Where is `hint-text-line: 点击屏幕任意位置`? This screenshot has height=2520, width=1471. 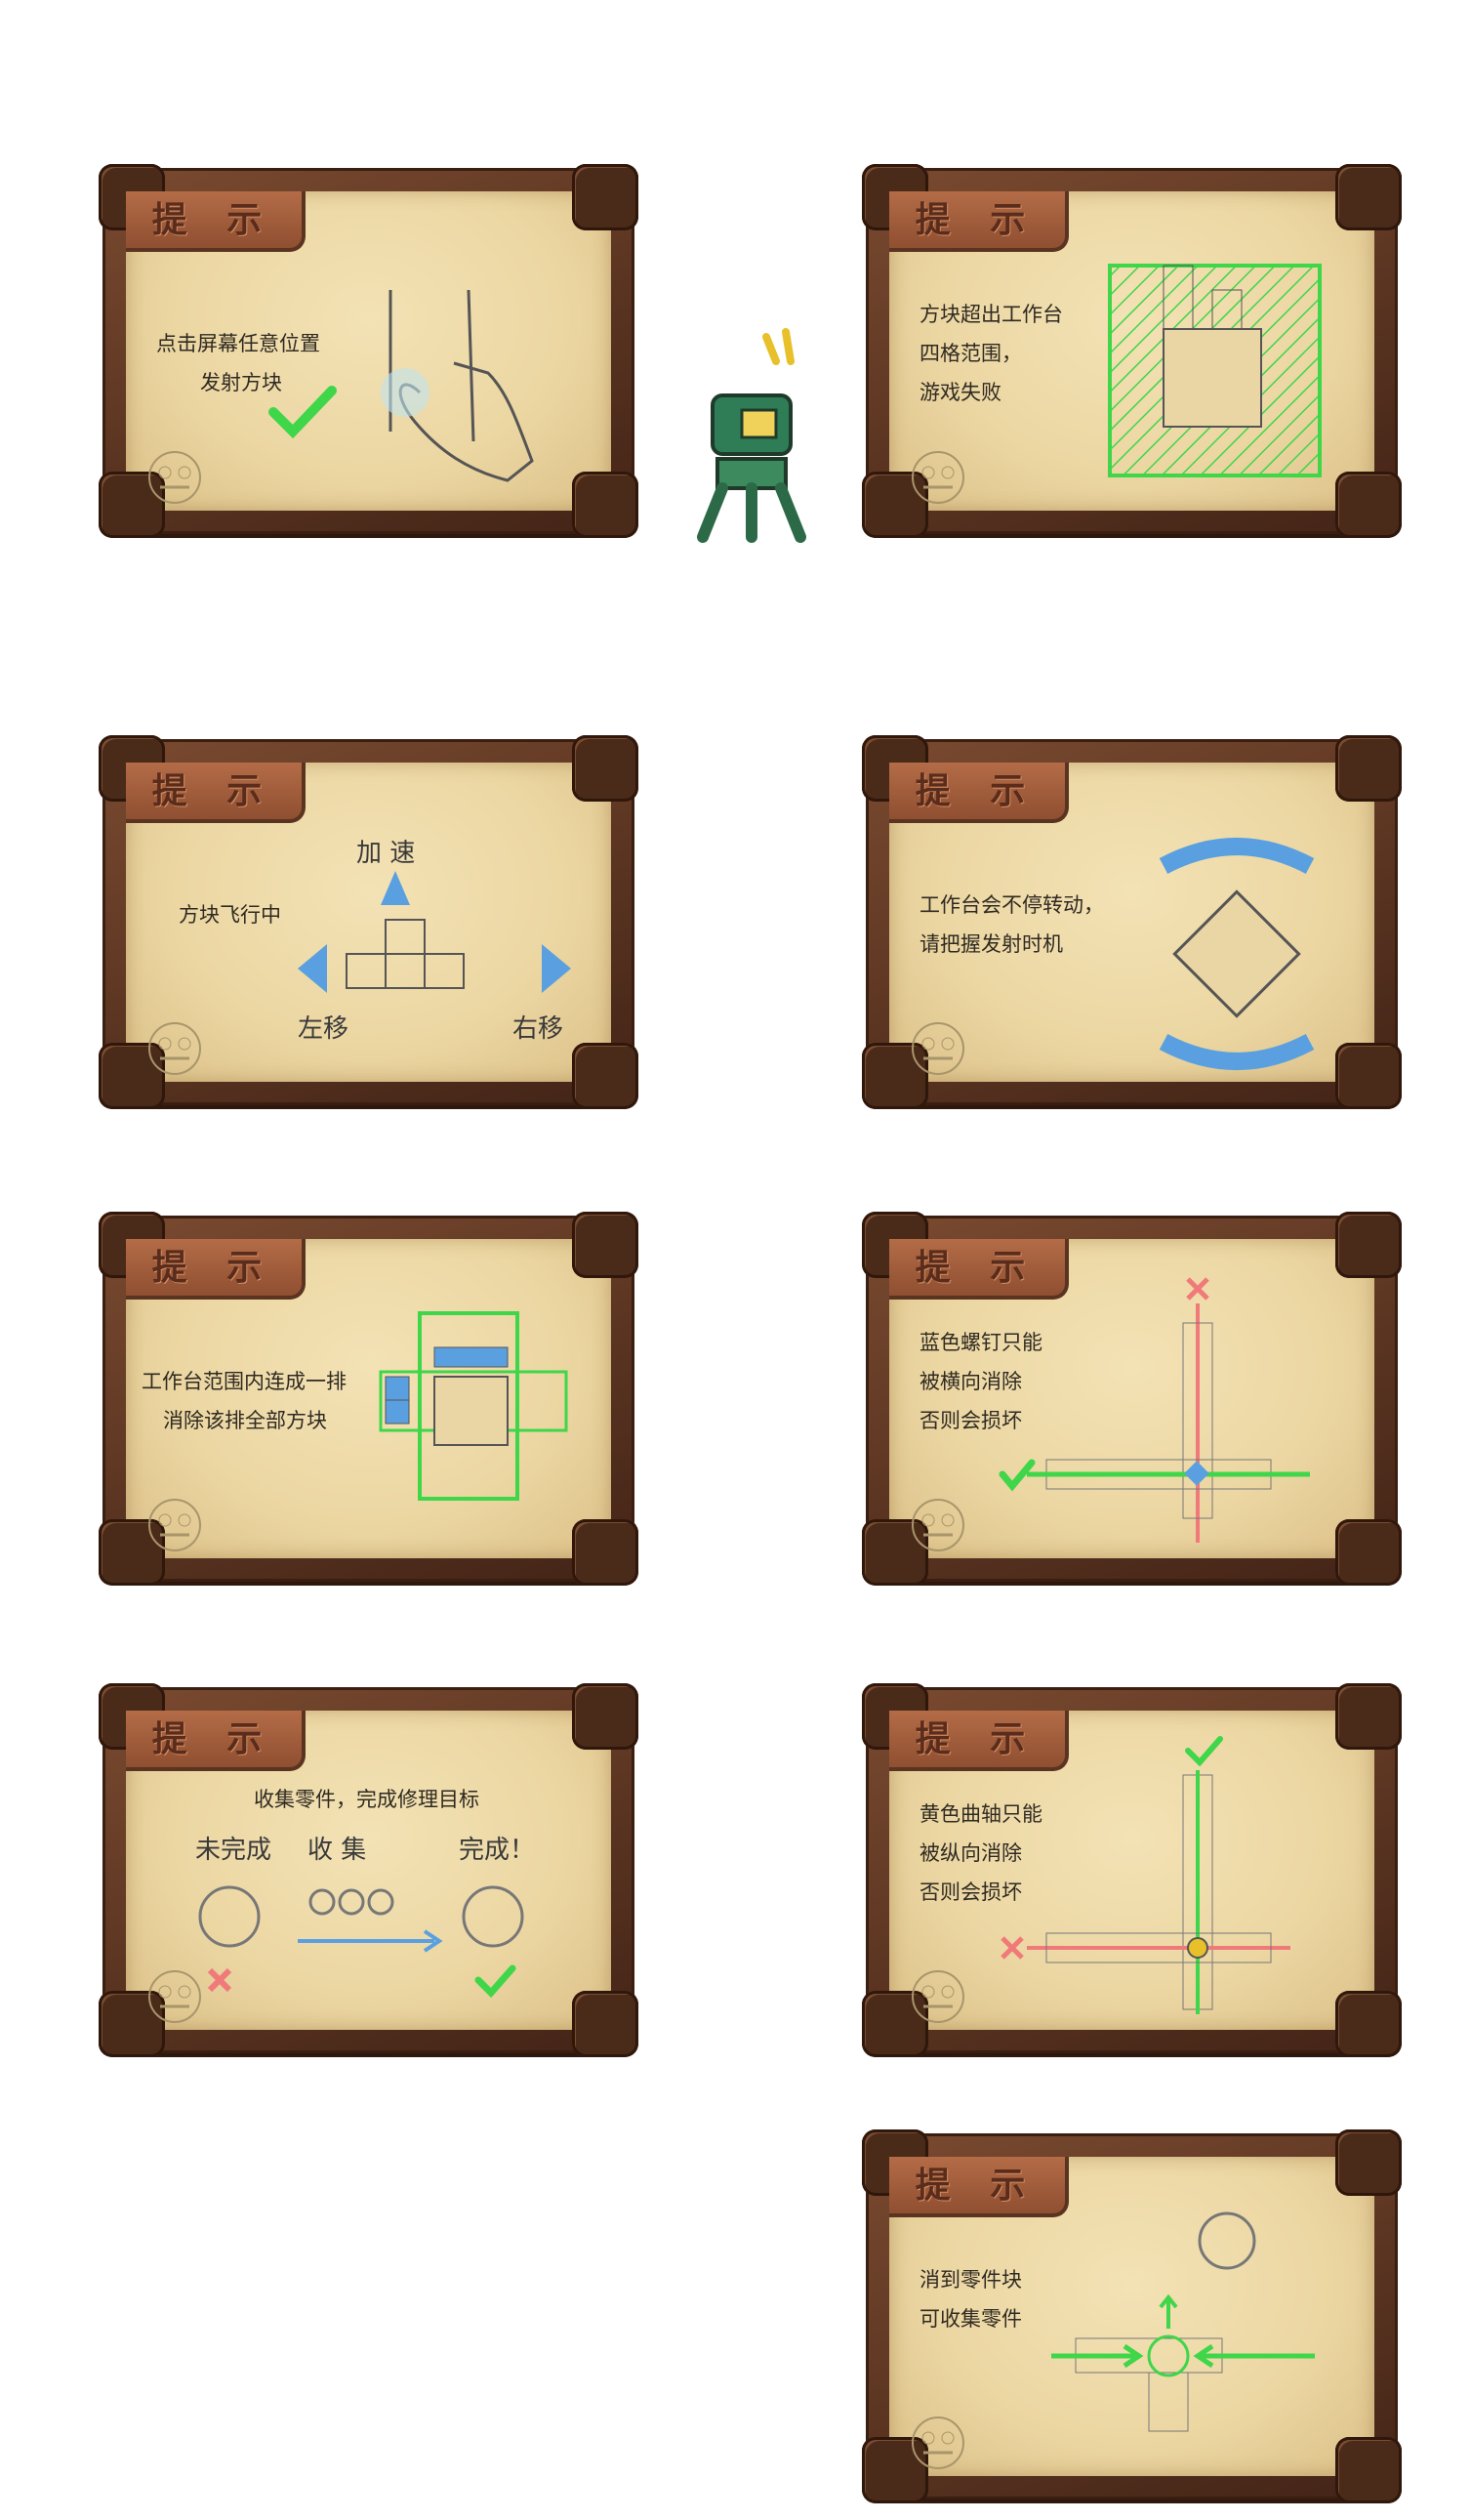 hint-text-line: 点击屏幕任意位置 is located at coordinates (238, 343).